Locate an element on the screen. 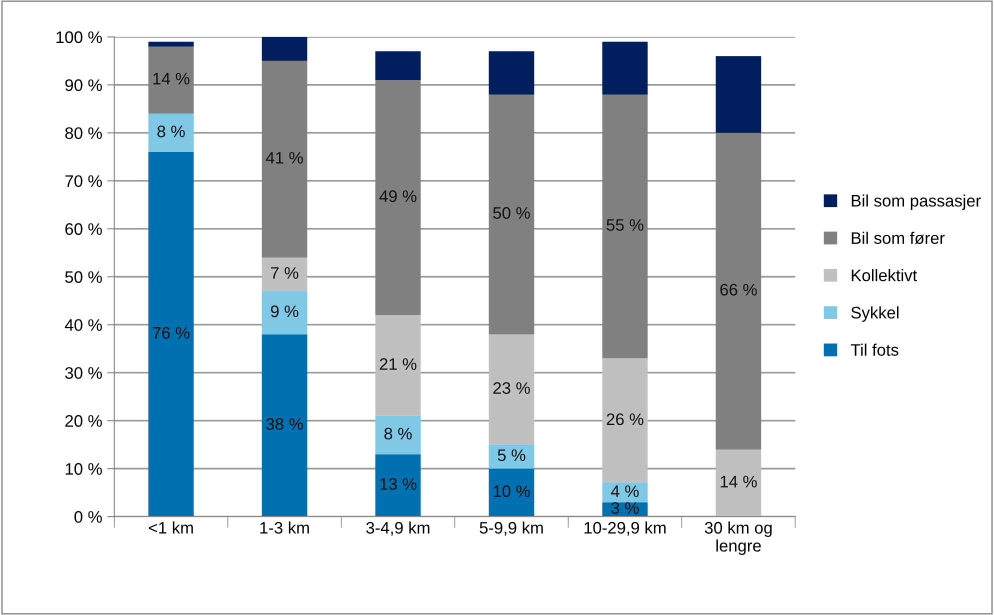 Image resolution: width=994 pixels, height=615 pixels. data-label: 41 % is located at coordinates (284, 158).